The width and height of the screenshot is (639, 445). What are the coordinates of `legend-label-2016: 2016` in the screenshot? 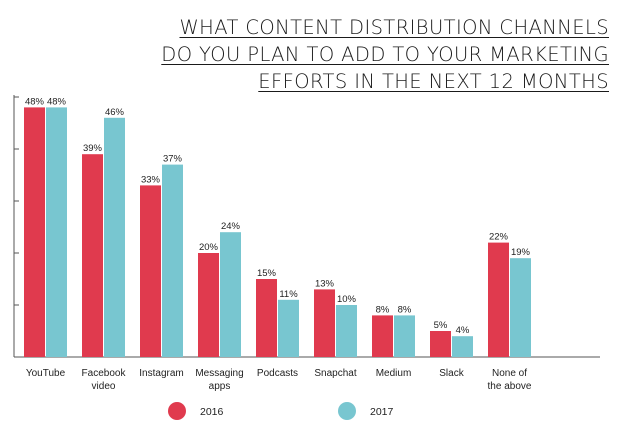 It's located at (212, 412).